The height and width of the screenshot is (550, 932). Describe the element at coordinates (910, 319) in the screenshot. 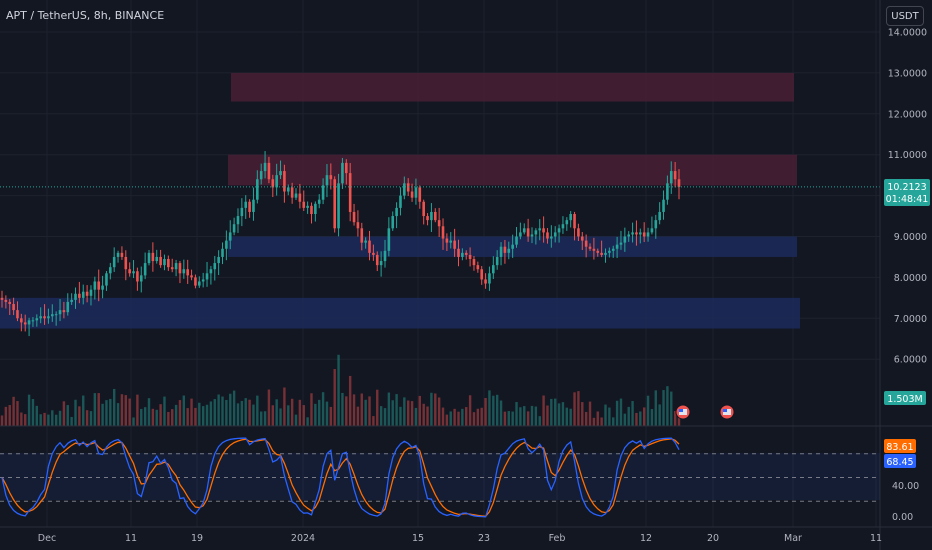

I see `price-tick: 7.0000` at that location.